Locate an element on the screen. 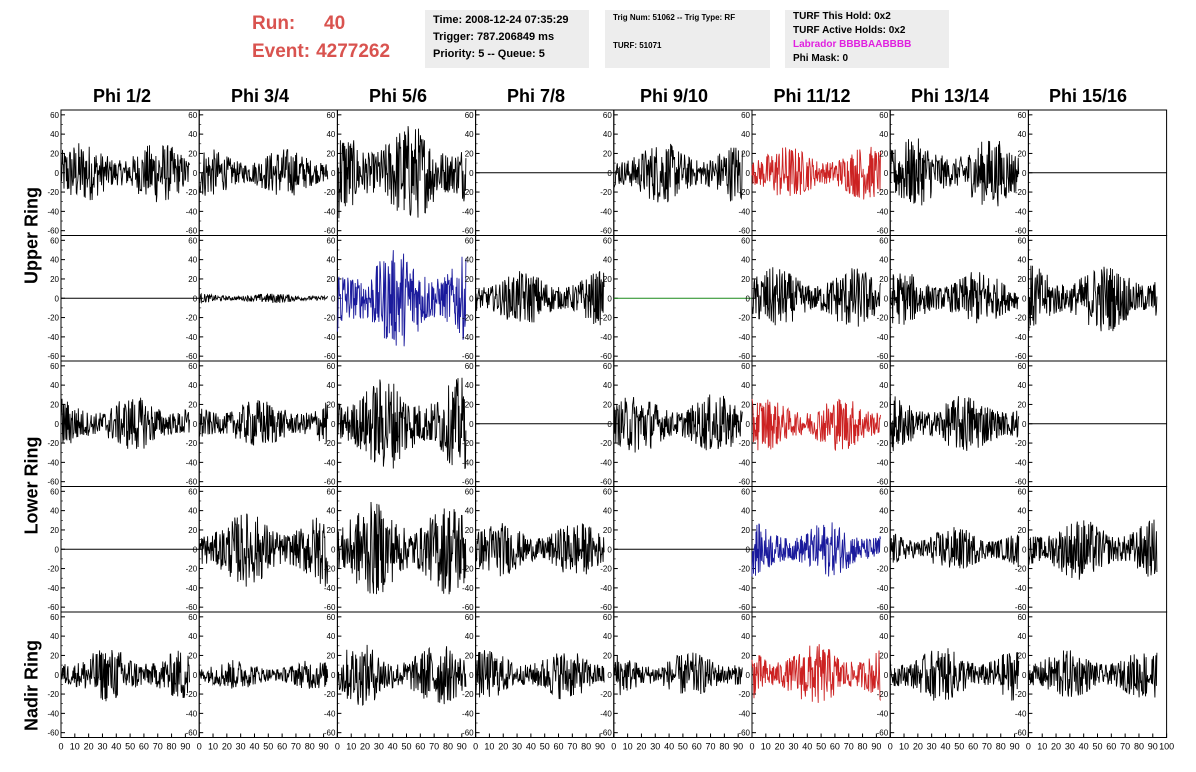 The height and width of the screenshot is (772, 1196). event-label: Event: is located at coordinates (281, 51).